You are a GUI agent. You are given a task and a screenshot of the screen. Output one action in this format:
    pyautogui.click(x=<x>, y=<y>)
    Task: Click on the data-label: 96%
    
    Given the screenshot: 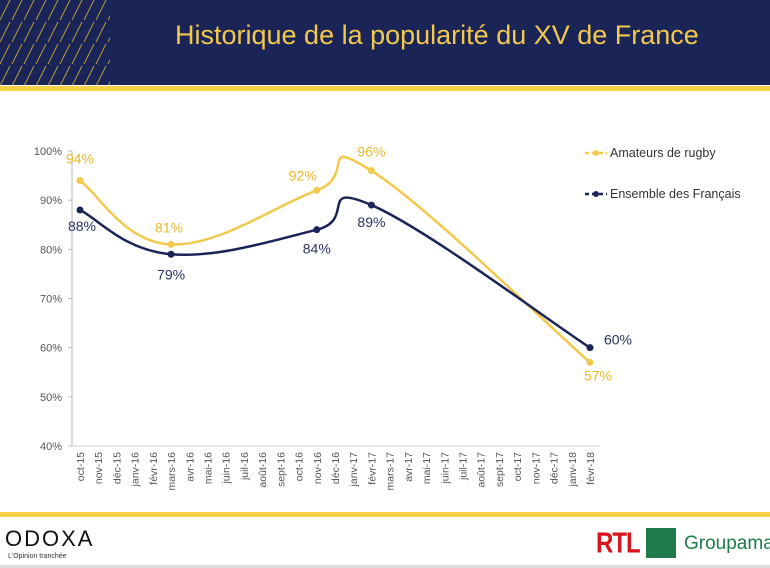 What is the action you would take?
    pyautogui.click(x=371, y=152)
    